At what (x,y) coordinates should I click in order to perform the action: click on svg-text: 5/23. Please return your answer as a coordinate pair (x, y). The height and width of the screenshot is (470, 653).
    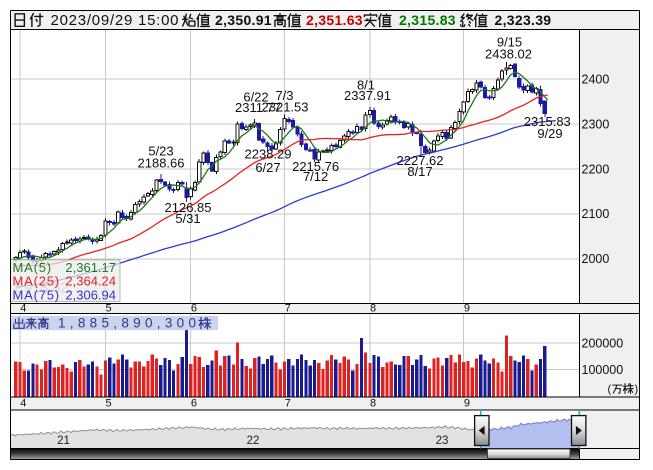
    Looking at the image, I should click on (160, 150).